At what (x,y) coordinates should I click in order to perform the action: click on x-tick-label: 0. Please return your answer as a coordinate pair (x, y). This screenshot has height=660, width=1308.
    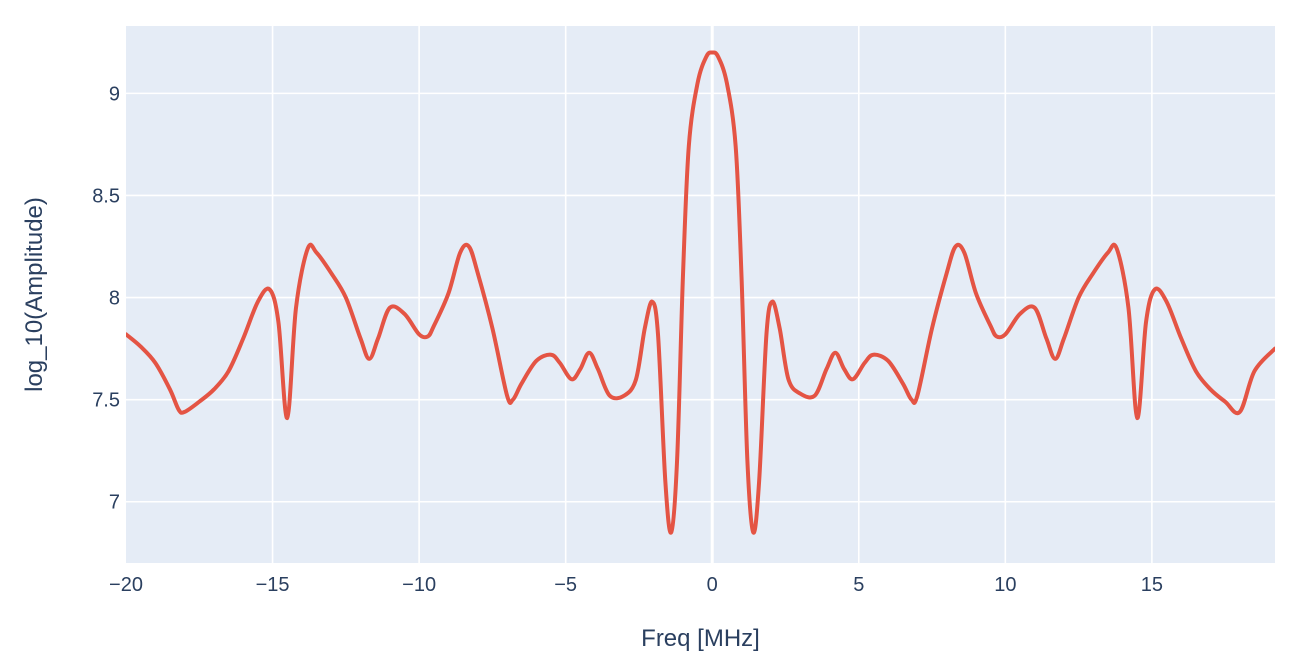
    Looking at the image, I should click on (712, 585).